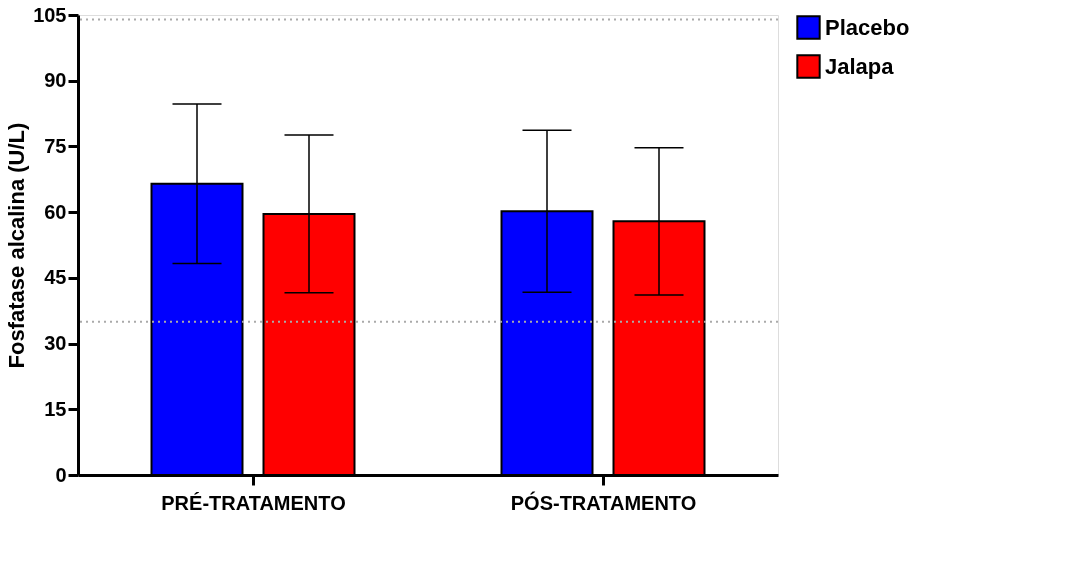  I want to click on y-tick-label: 75, so click(55, 145).